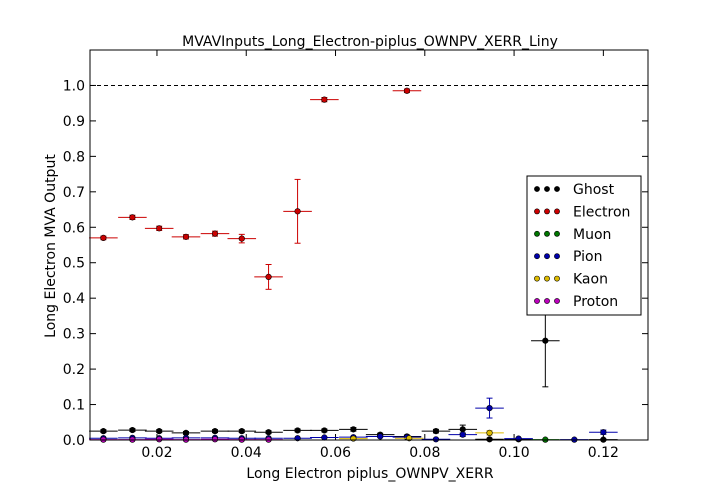 This screenshot has width=720, height=504. Describe the element at coordinates (603, 453) in the screenshot. I see `x-tick-label: 0.12` at that location.